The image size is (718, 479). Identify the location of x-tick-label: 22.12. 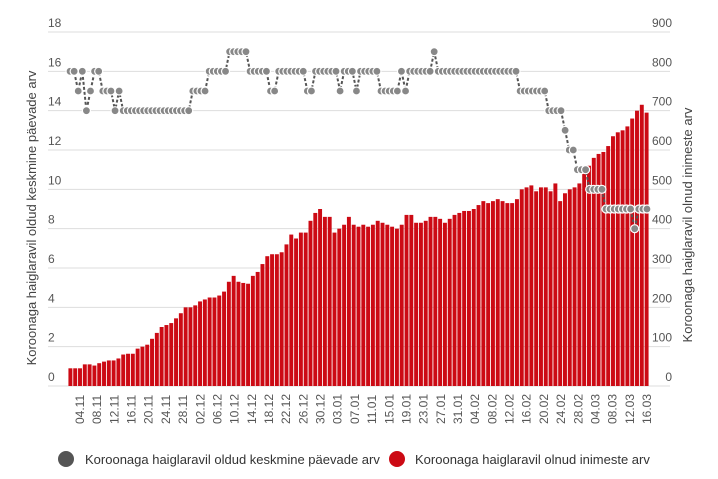
(286, 409).